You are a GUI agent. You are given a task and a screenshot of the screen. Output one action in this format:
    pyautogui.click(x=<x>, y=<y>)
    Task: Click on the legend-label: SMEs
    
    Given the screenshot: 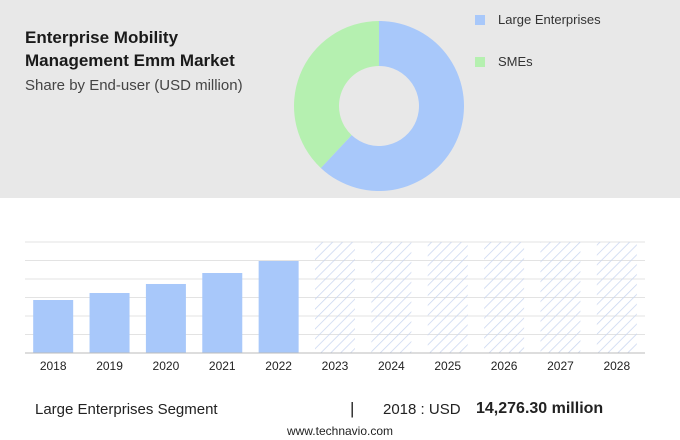 What is the action you would take?
    pyautogui.click(x=515, y=61)
    